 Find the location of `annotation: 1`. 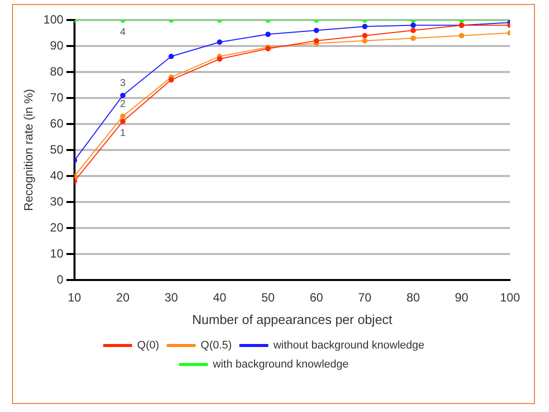

annotation: 1 is located at coordinates (123, 134).